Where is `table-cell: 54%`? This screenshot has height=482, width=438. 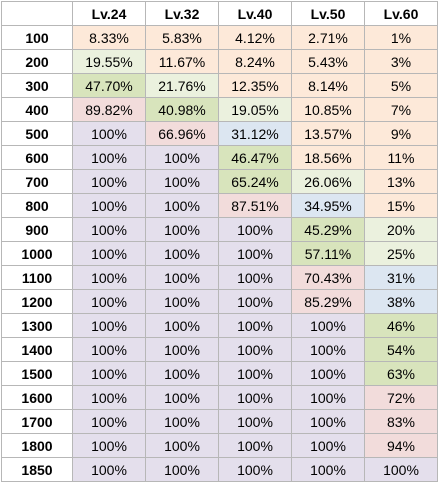 table-cell: 54% is located at coordinates (401, 349).